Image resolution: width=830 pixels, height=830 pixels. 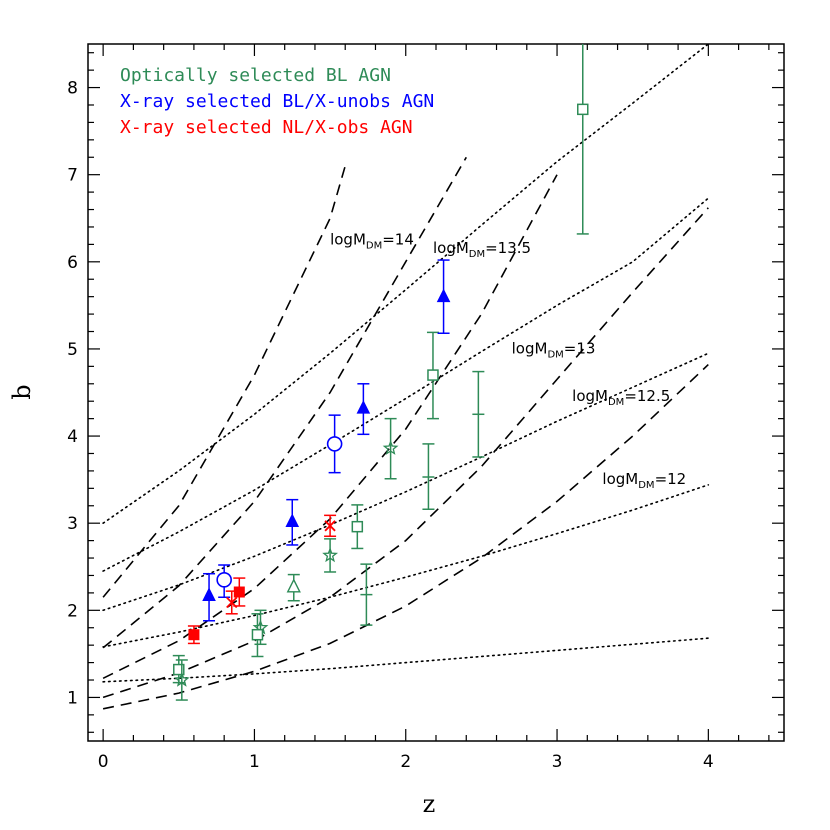 What do you see at coordinates (72, 698) in the screenshot?
I see `y-tick-label: 1` at bounding box center [72, 698].